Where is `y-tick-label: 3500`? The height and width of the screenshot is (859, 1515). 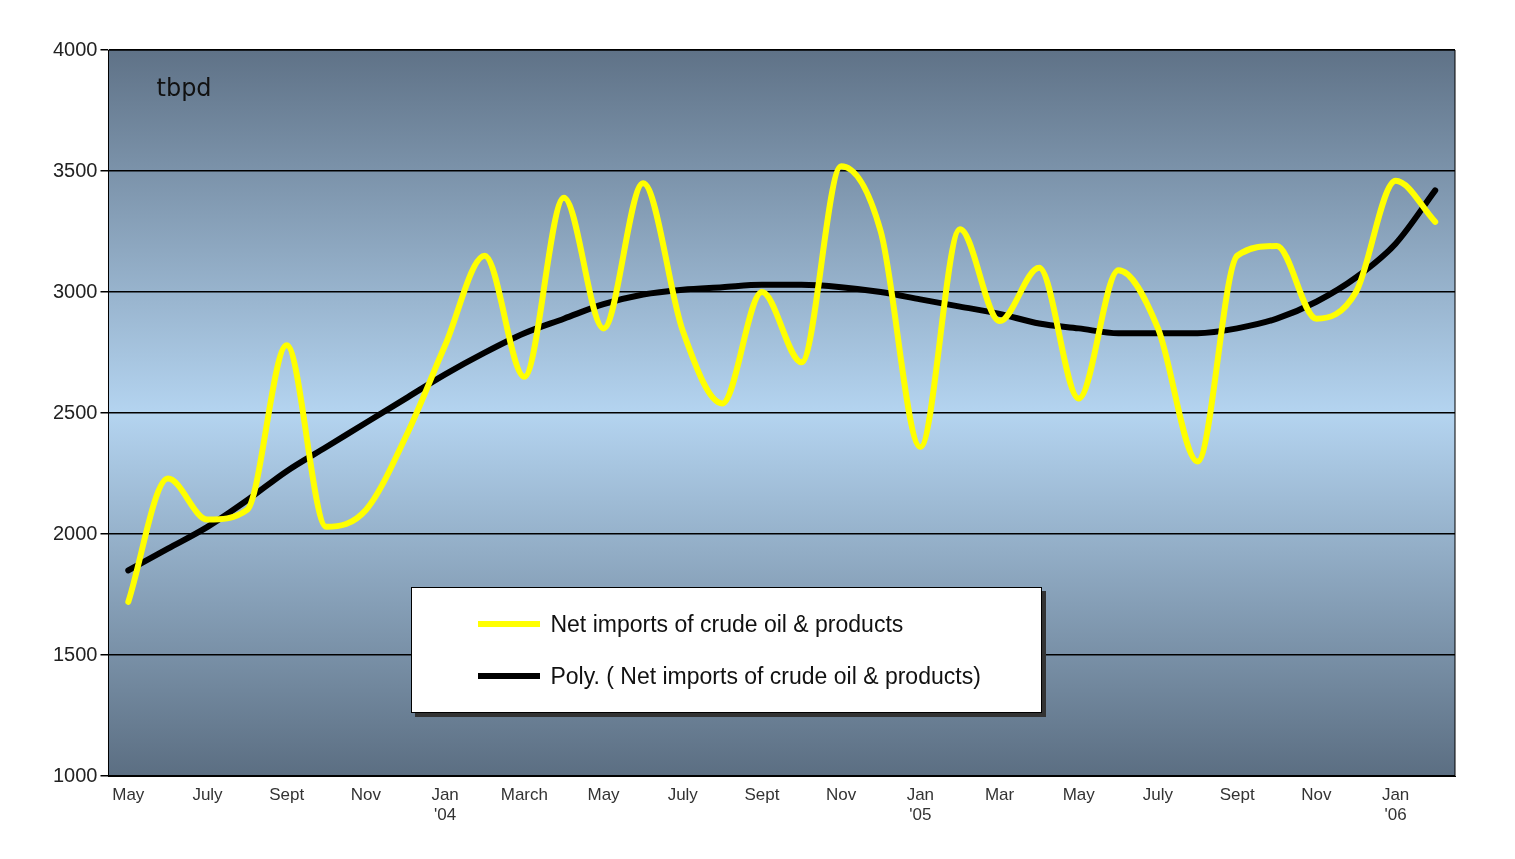
y-tick-label: 3500 is located at coordinates (75, 169).